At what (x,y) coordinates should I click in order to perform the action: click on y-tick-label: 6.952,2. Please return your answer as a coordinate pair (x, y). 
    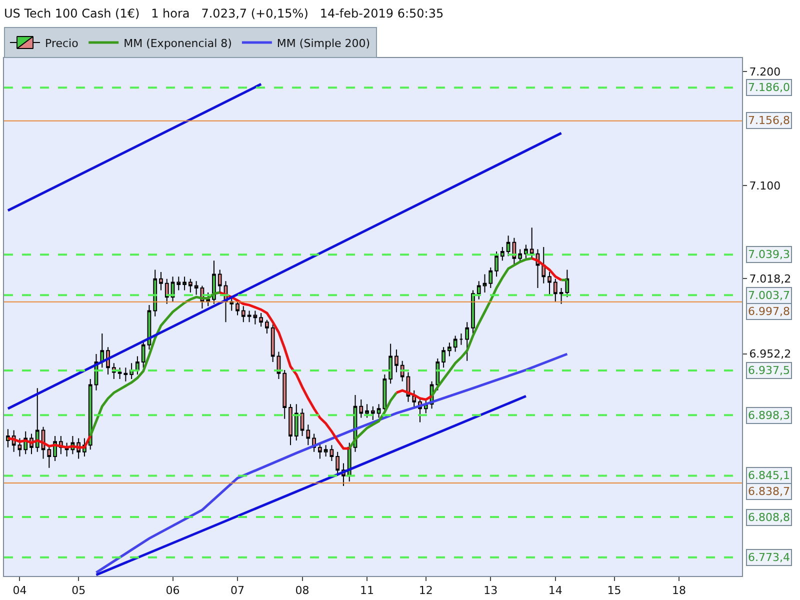
    Looking at the image, I should click on (770, 354).